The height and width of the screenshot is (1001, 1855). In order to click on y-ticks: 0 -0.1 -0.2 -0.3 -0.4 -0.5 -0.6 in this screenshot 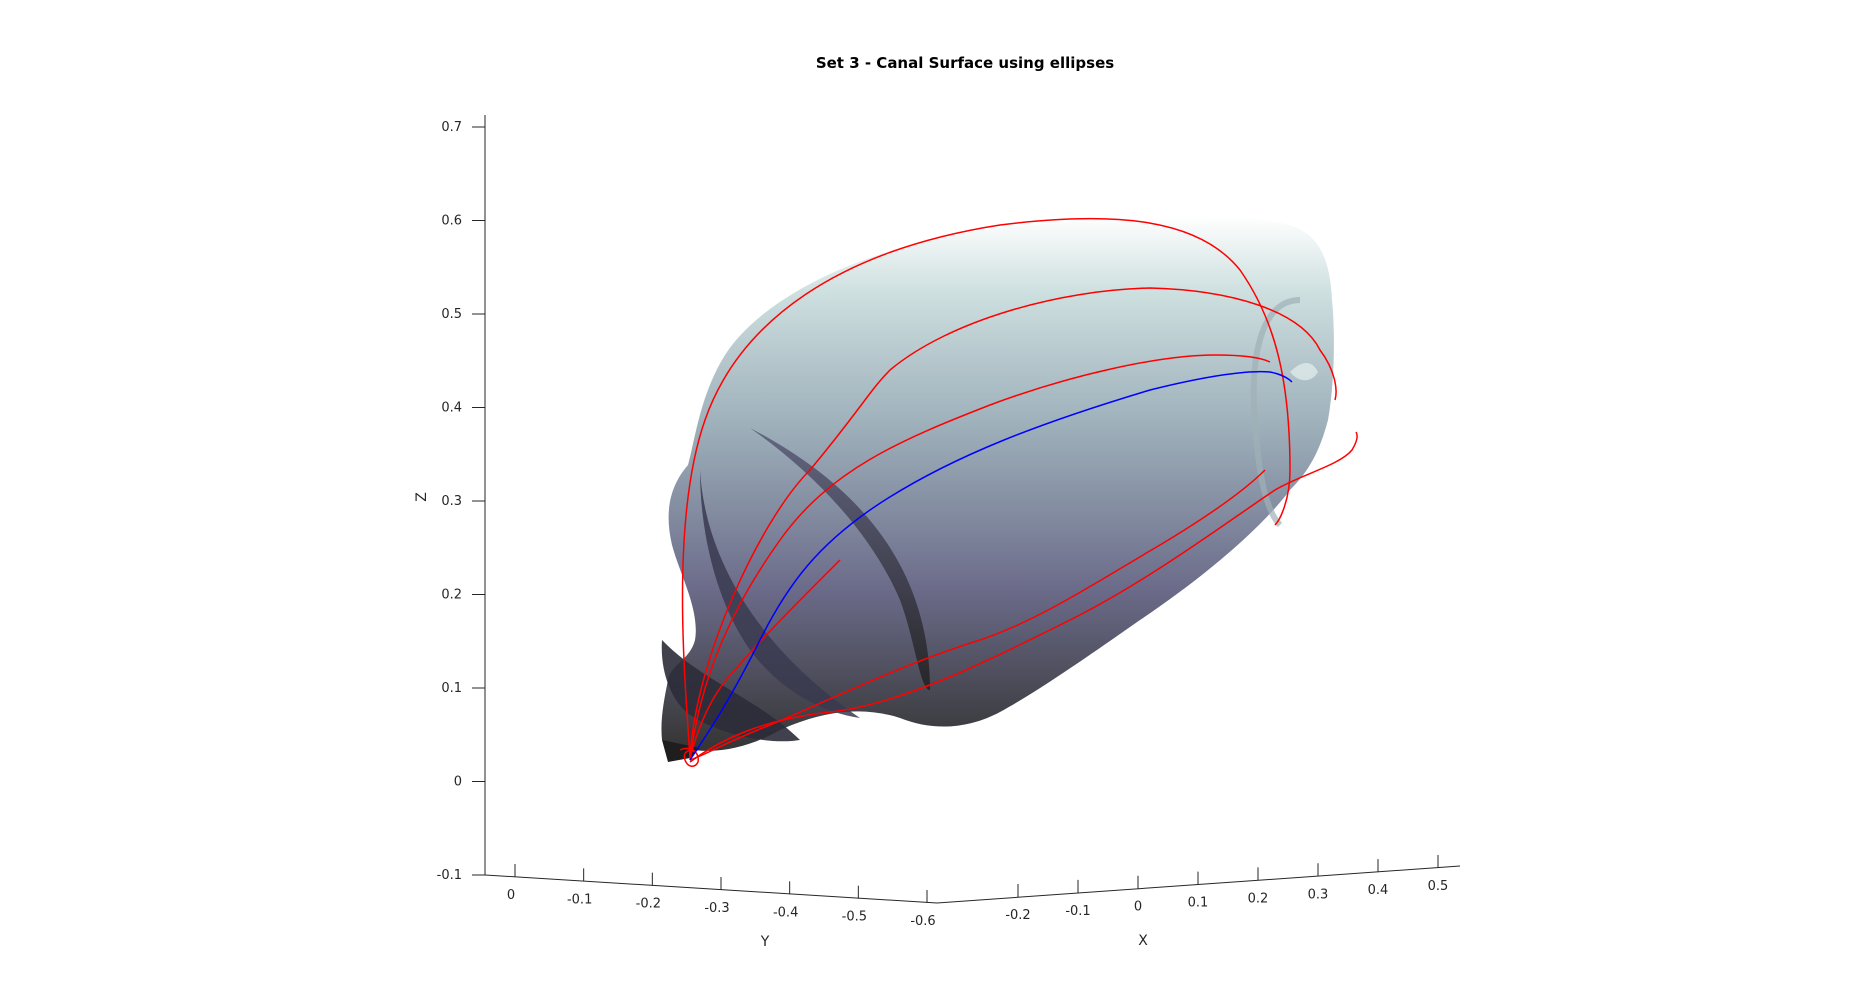, I will do `click(721, 896)`.